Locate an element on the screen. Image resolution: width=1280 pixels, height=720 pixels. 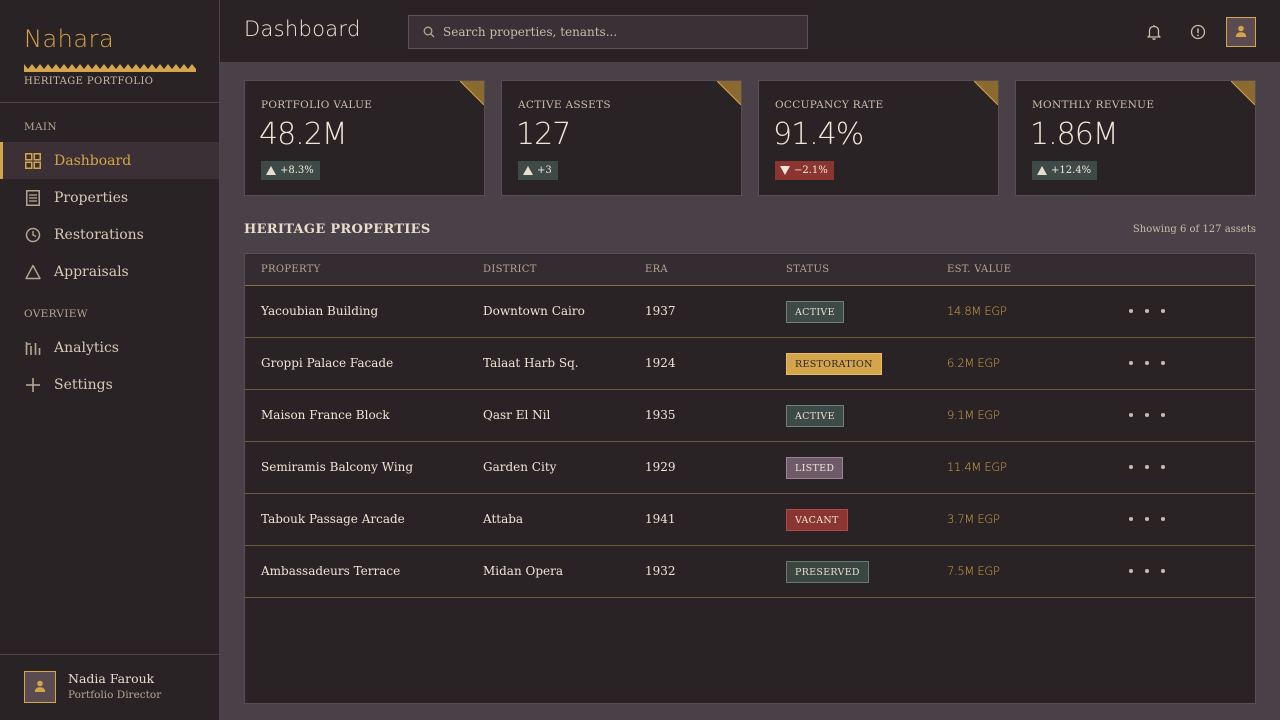
stat-change-badge: −2.1% is located at coordinates (804, 170).